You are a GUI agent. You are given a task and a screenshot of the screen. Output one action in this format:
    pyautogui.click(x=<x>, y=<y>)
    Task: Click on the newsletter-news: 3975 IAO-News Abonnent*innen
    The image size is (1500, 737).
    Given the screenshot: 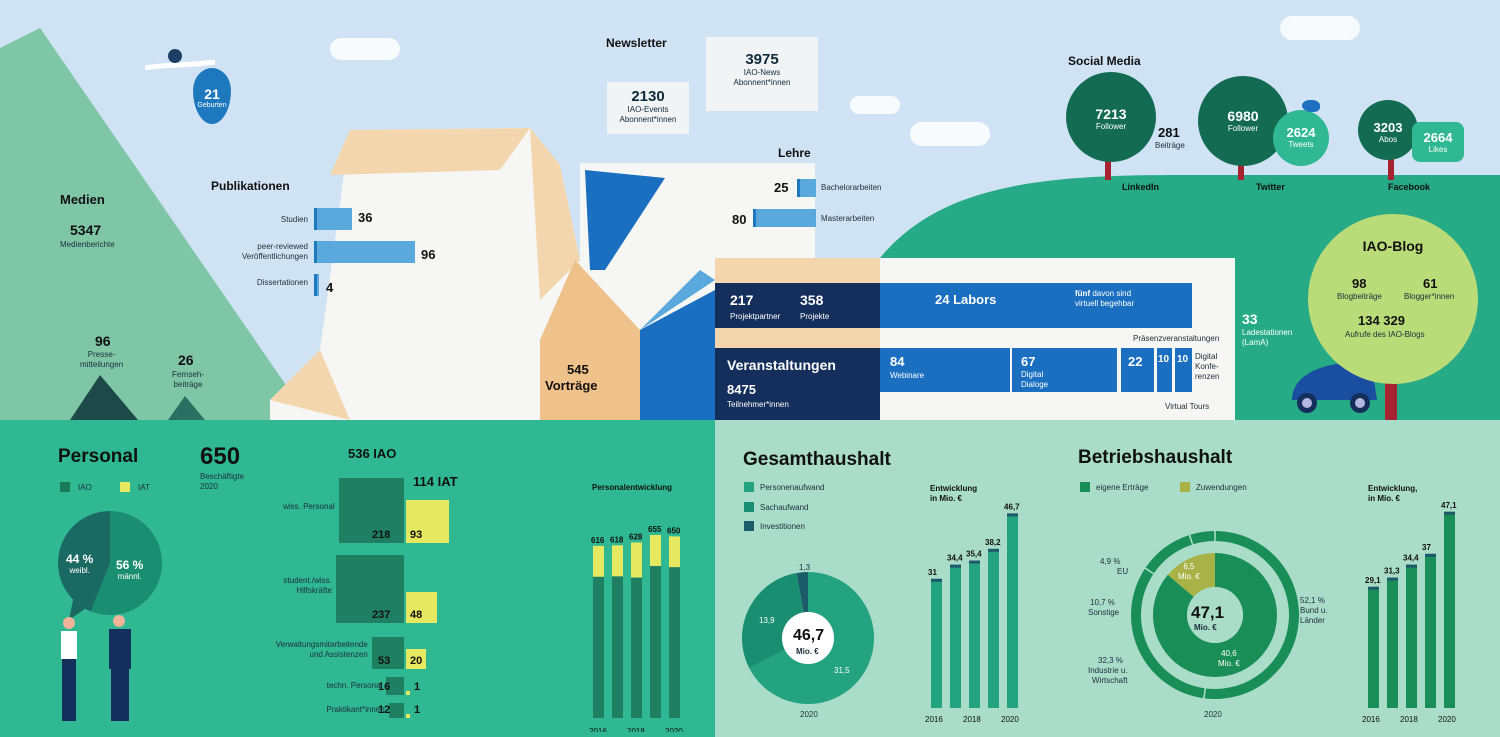 What is the action you would take?
    pyautogui.click(x=762, y=74)
    